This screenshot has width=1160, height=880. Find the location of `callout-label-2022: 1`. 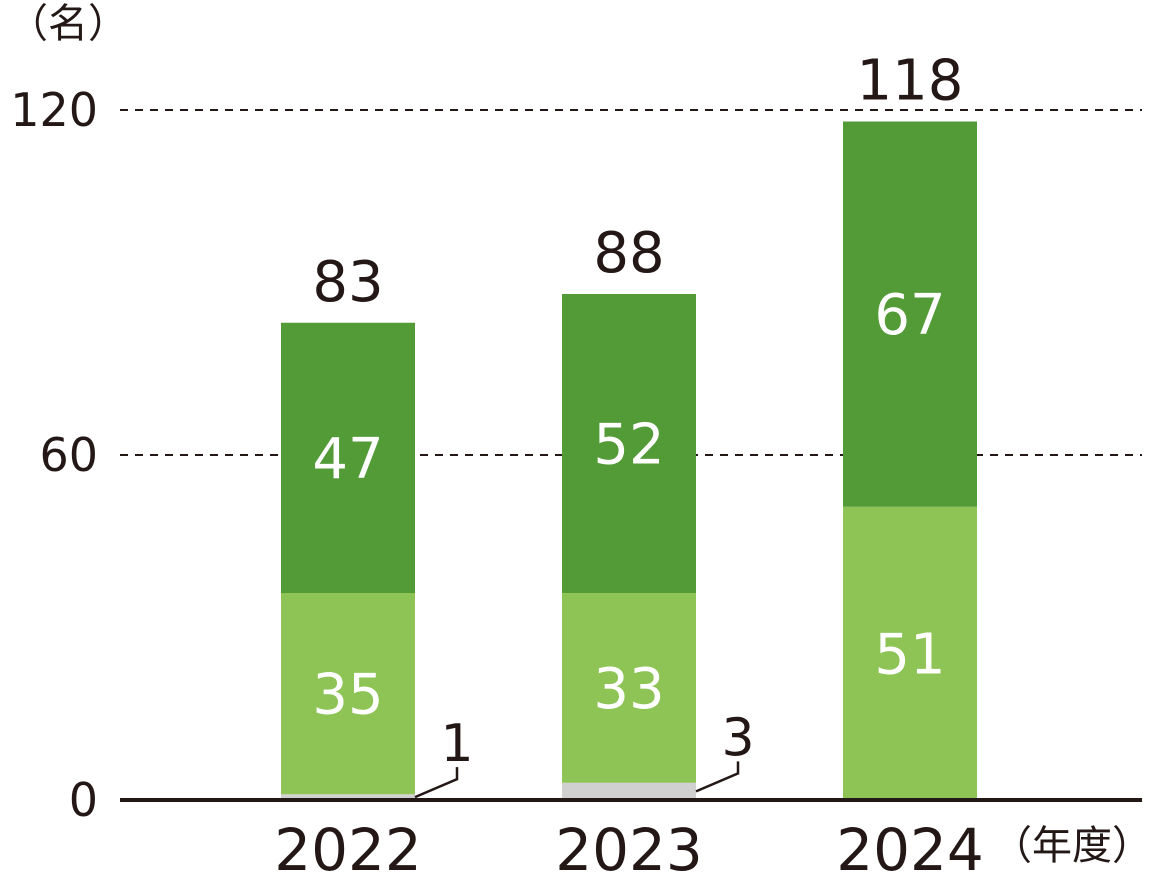

callout-label-2022: 1 is located at coordinates (456, 744).